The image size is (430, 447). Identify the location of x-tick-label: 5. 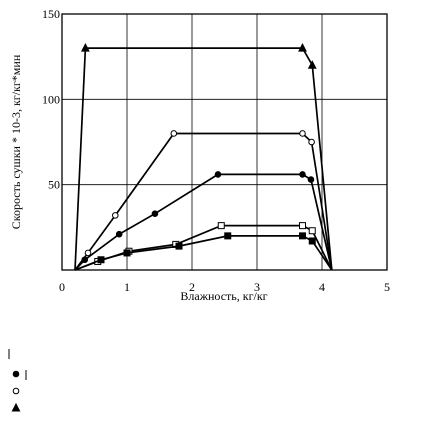
(387, 287).